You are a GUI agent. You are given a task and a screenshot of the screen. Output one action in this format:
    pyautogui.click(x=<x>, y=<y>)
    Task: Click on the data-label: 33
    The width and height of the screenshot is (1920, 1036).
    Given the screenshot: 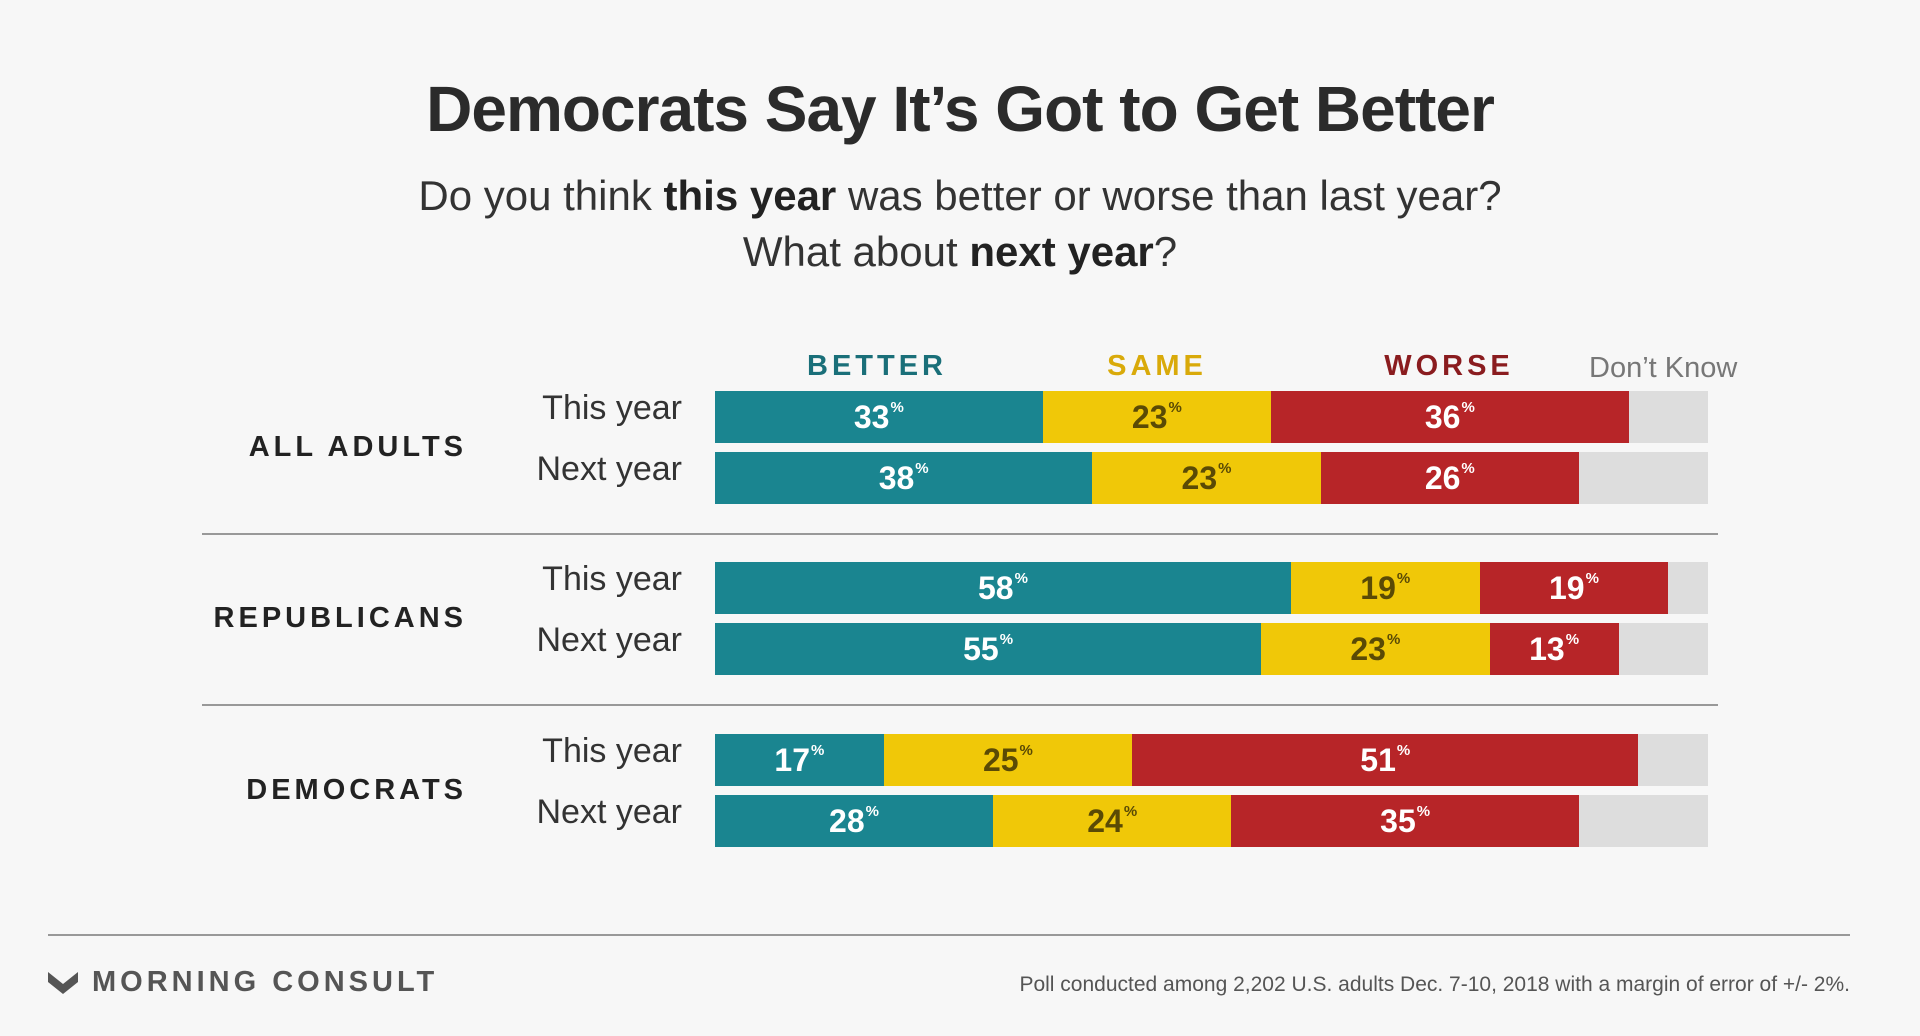 What is the action you would take?
    pyautogui.click(x=871, y=416)
    